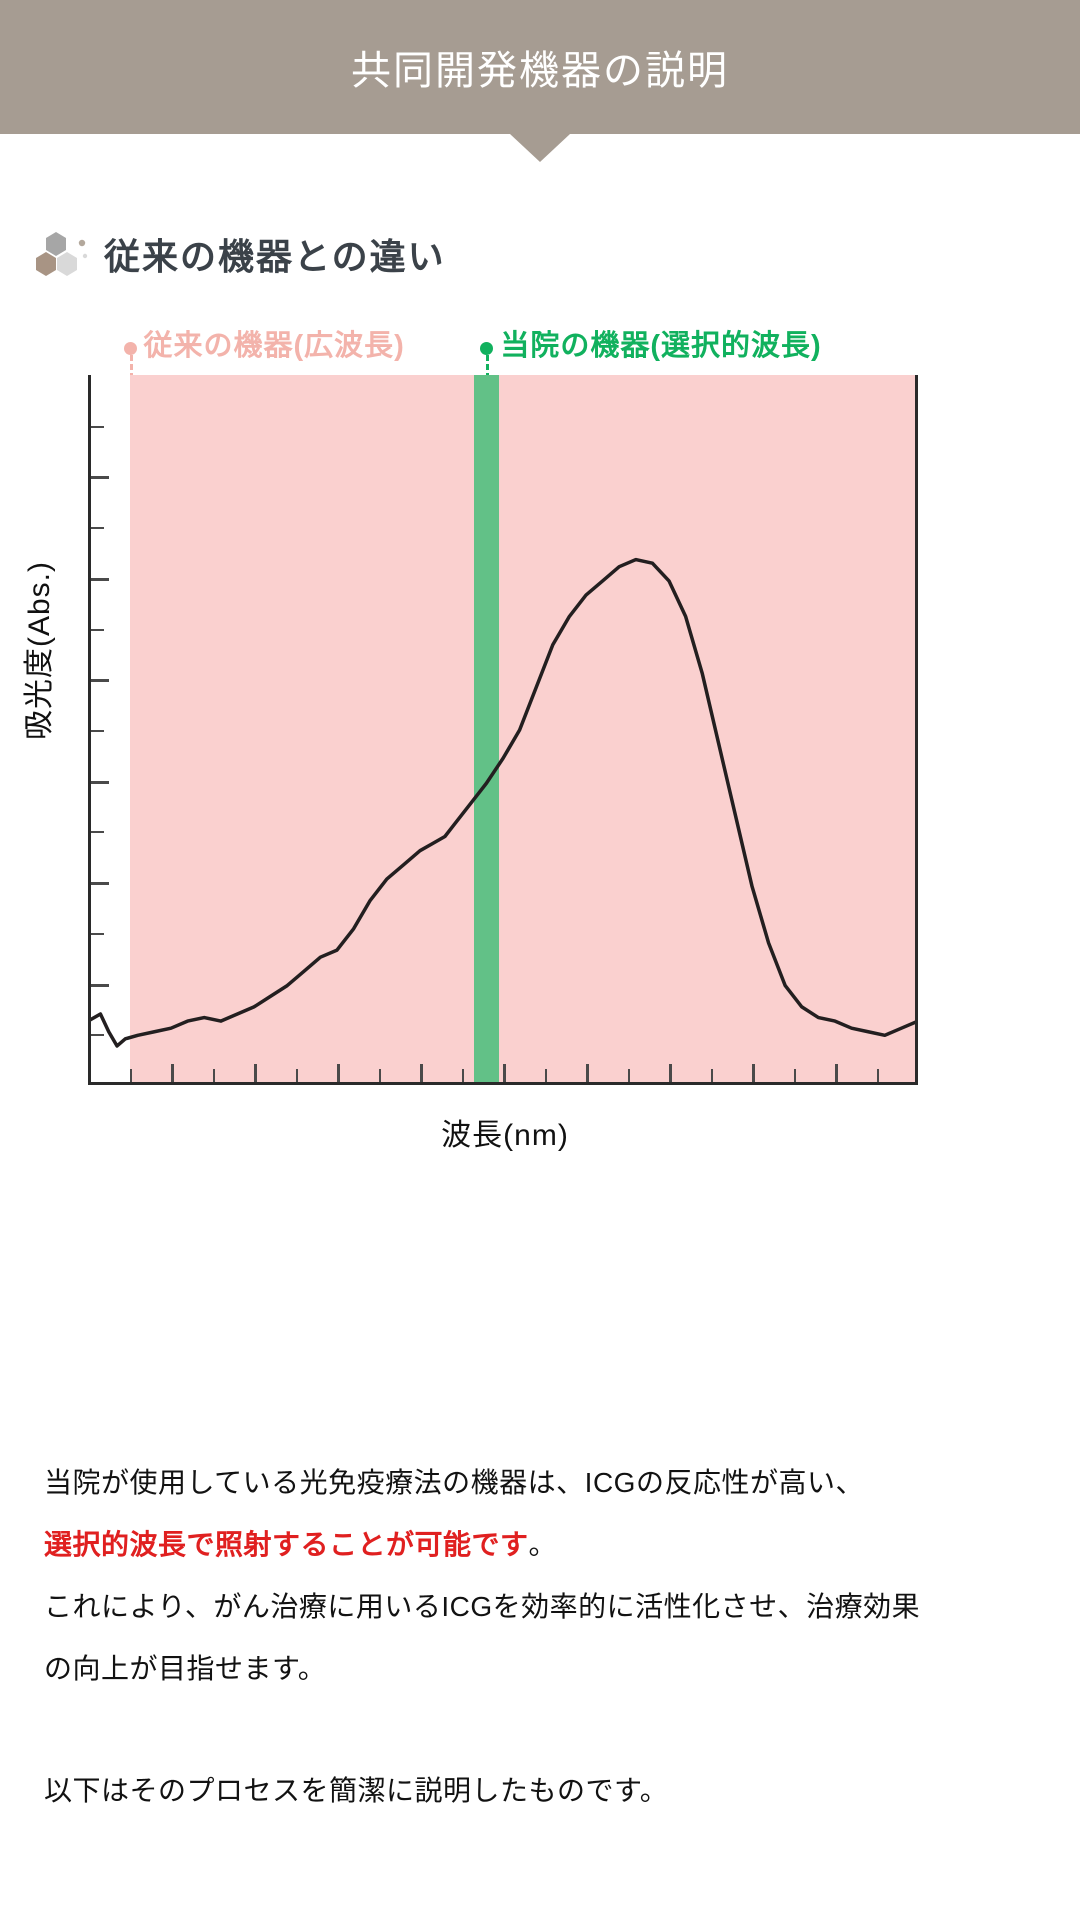 This screenshot has width=1080, height=1920. Describe the element at coordinates (503, 1083) in the screenshot. I see `x-axis-line` at that location.